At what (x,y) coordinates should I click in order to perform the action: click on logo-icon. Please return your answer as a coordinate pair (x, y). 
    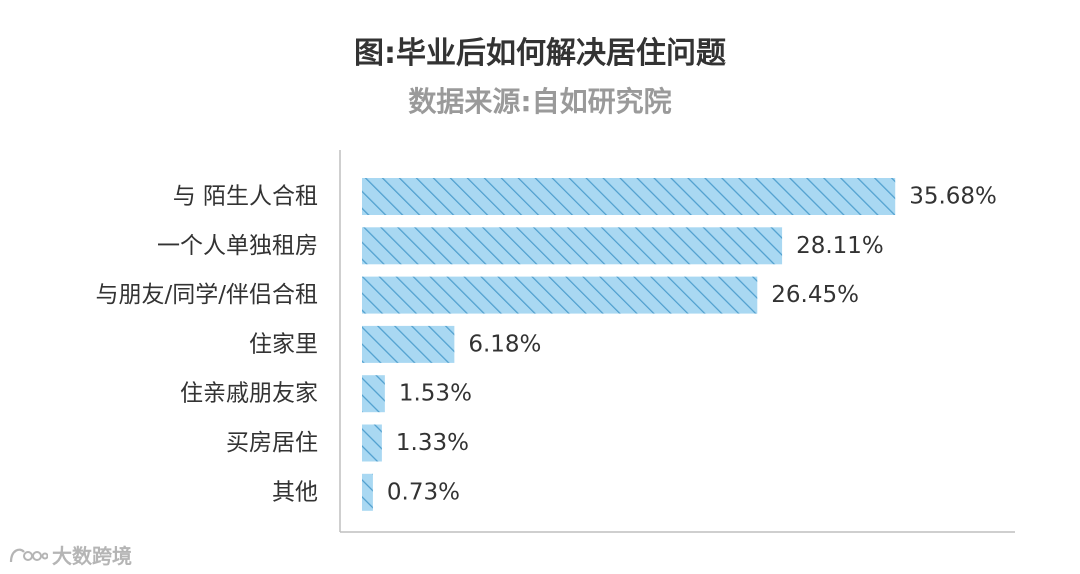
    Looking at the image, I should click on (28, 555).